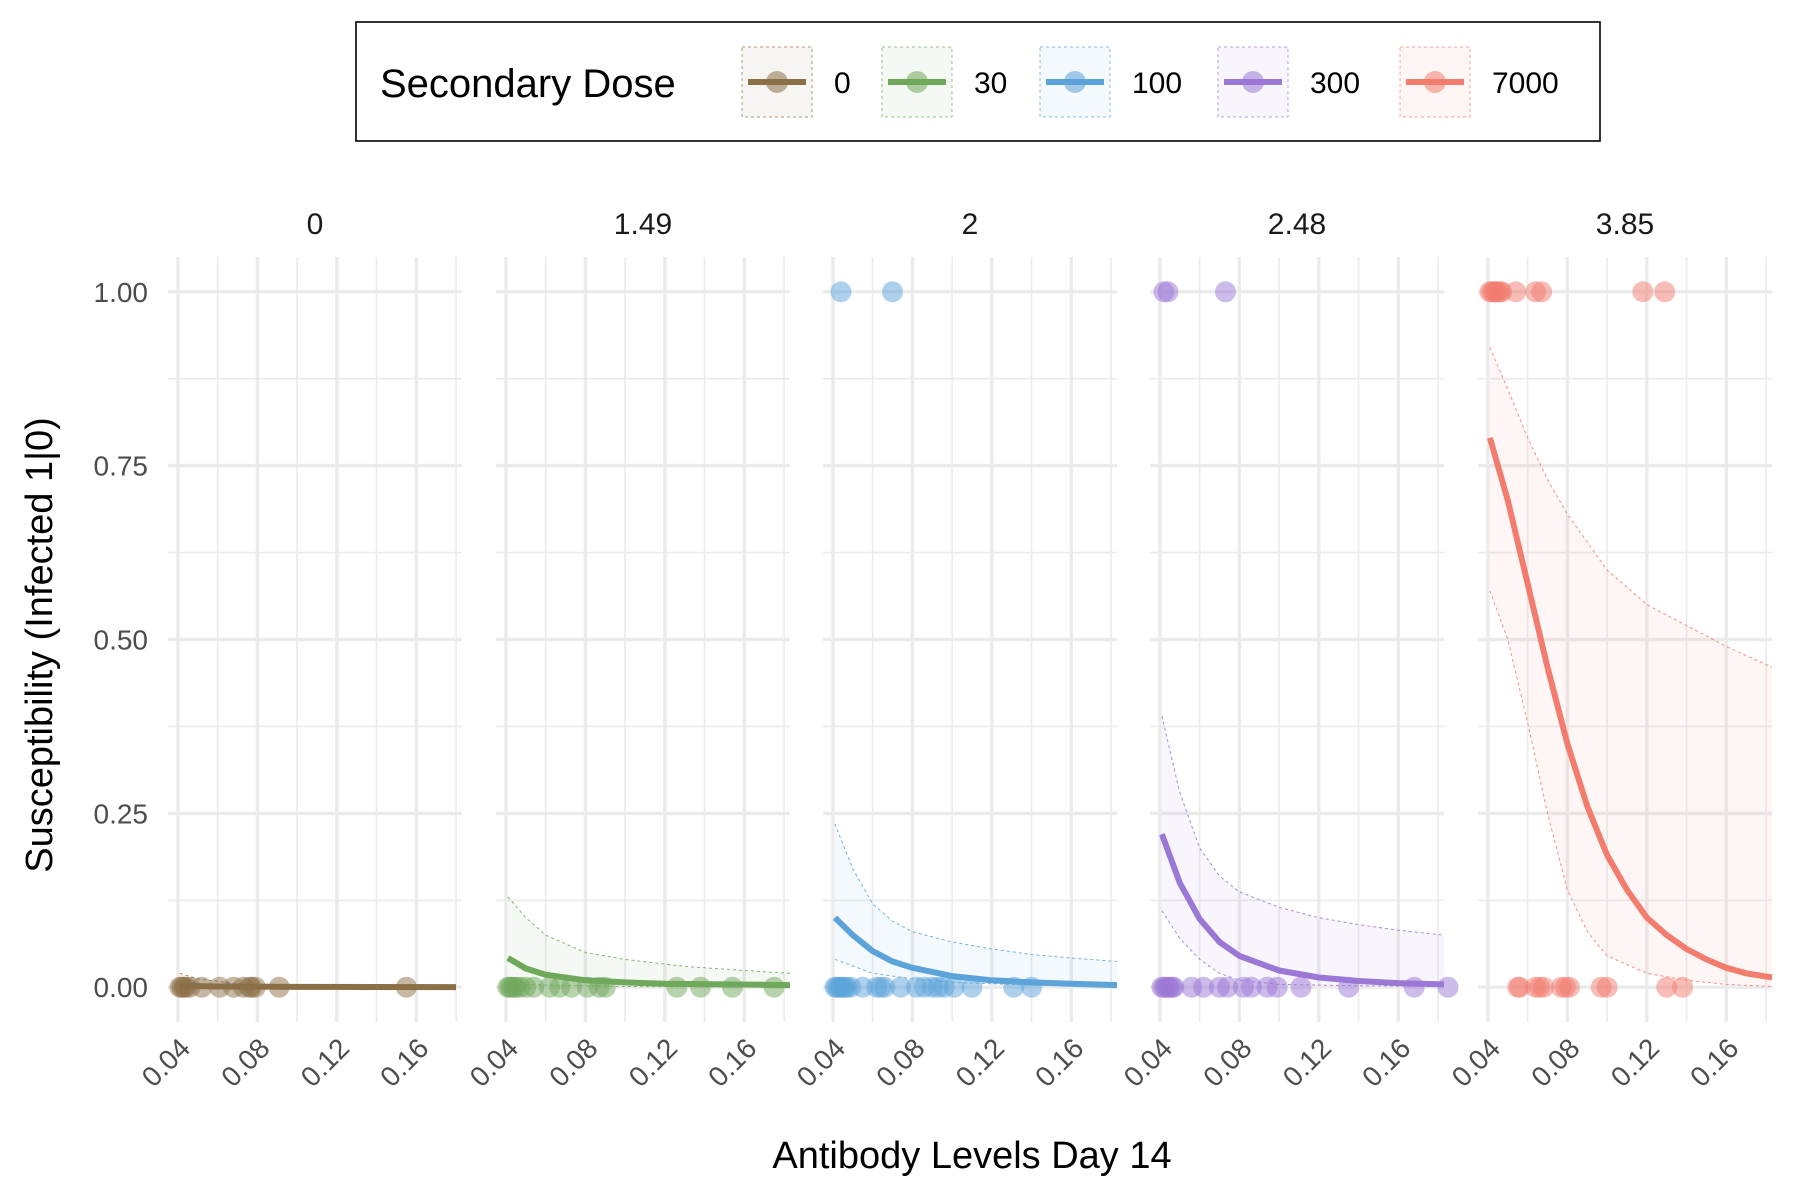 Image resolution: width=1800 pixels, height=1200 pixels. I want to click on point-3.85-9, so click(1542, 292).